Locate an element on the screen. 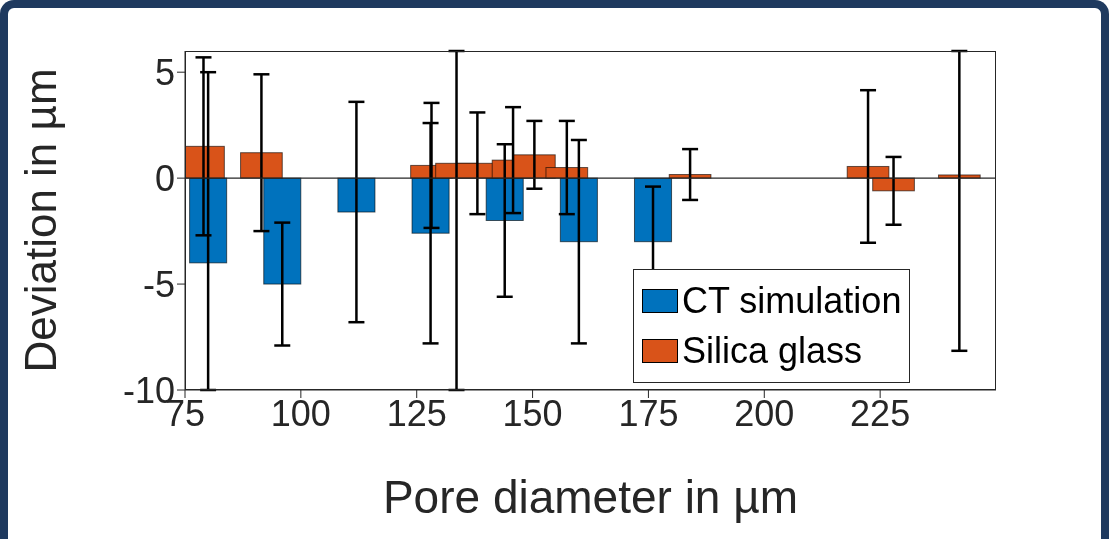 The height and width of the screenshot is (539, 1109). y-tick-label: -5 is located at coordinates (158, 284).